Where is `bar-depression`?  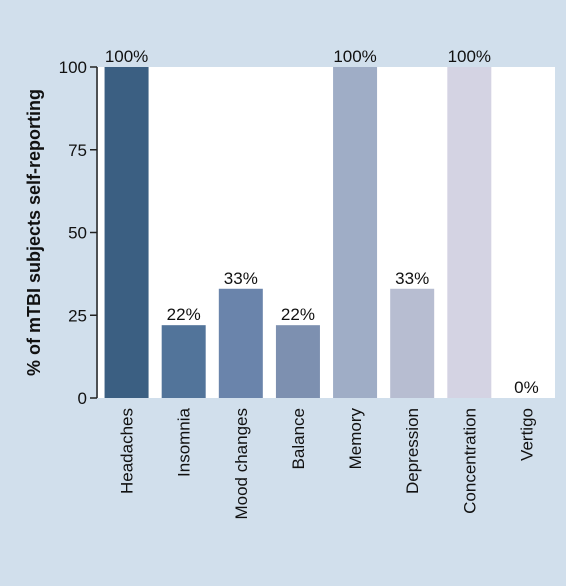 bar-depression is located at coordinates (412, 343).